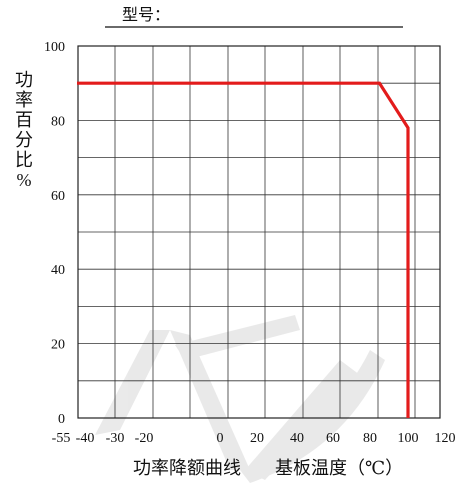 The height and width of the screenshot is (483, 463). I want to click on y-axis-label-char: 率, so click(24, 100).